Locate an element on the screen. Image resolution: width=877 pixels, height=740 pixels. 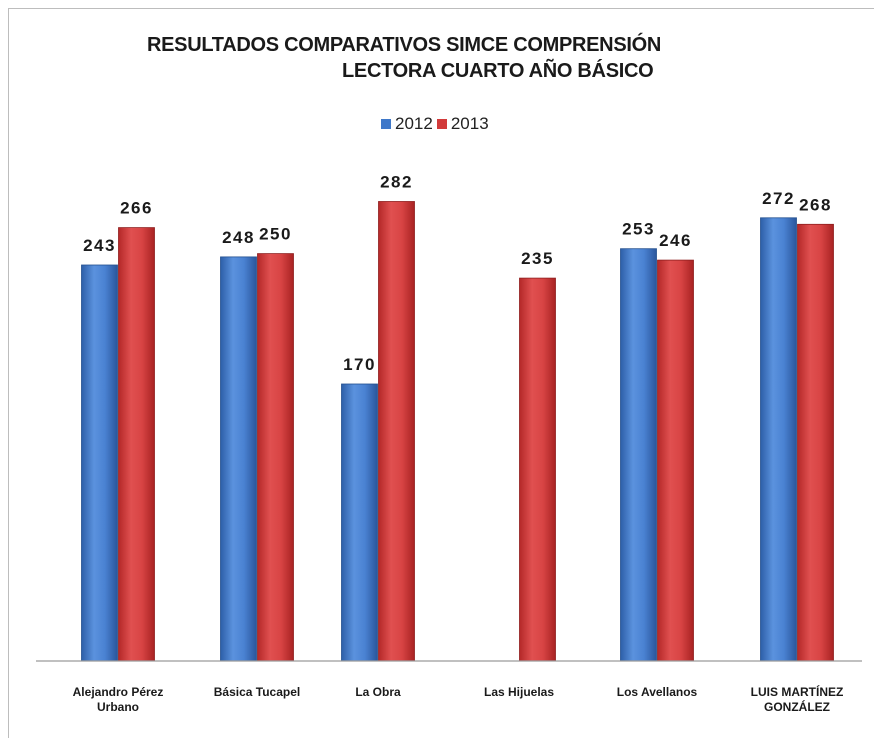
category-label-4-line-0: Los Avellanos is located at coordinates (657, 692).